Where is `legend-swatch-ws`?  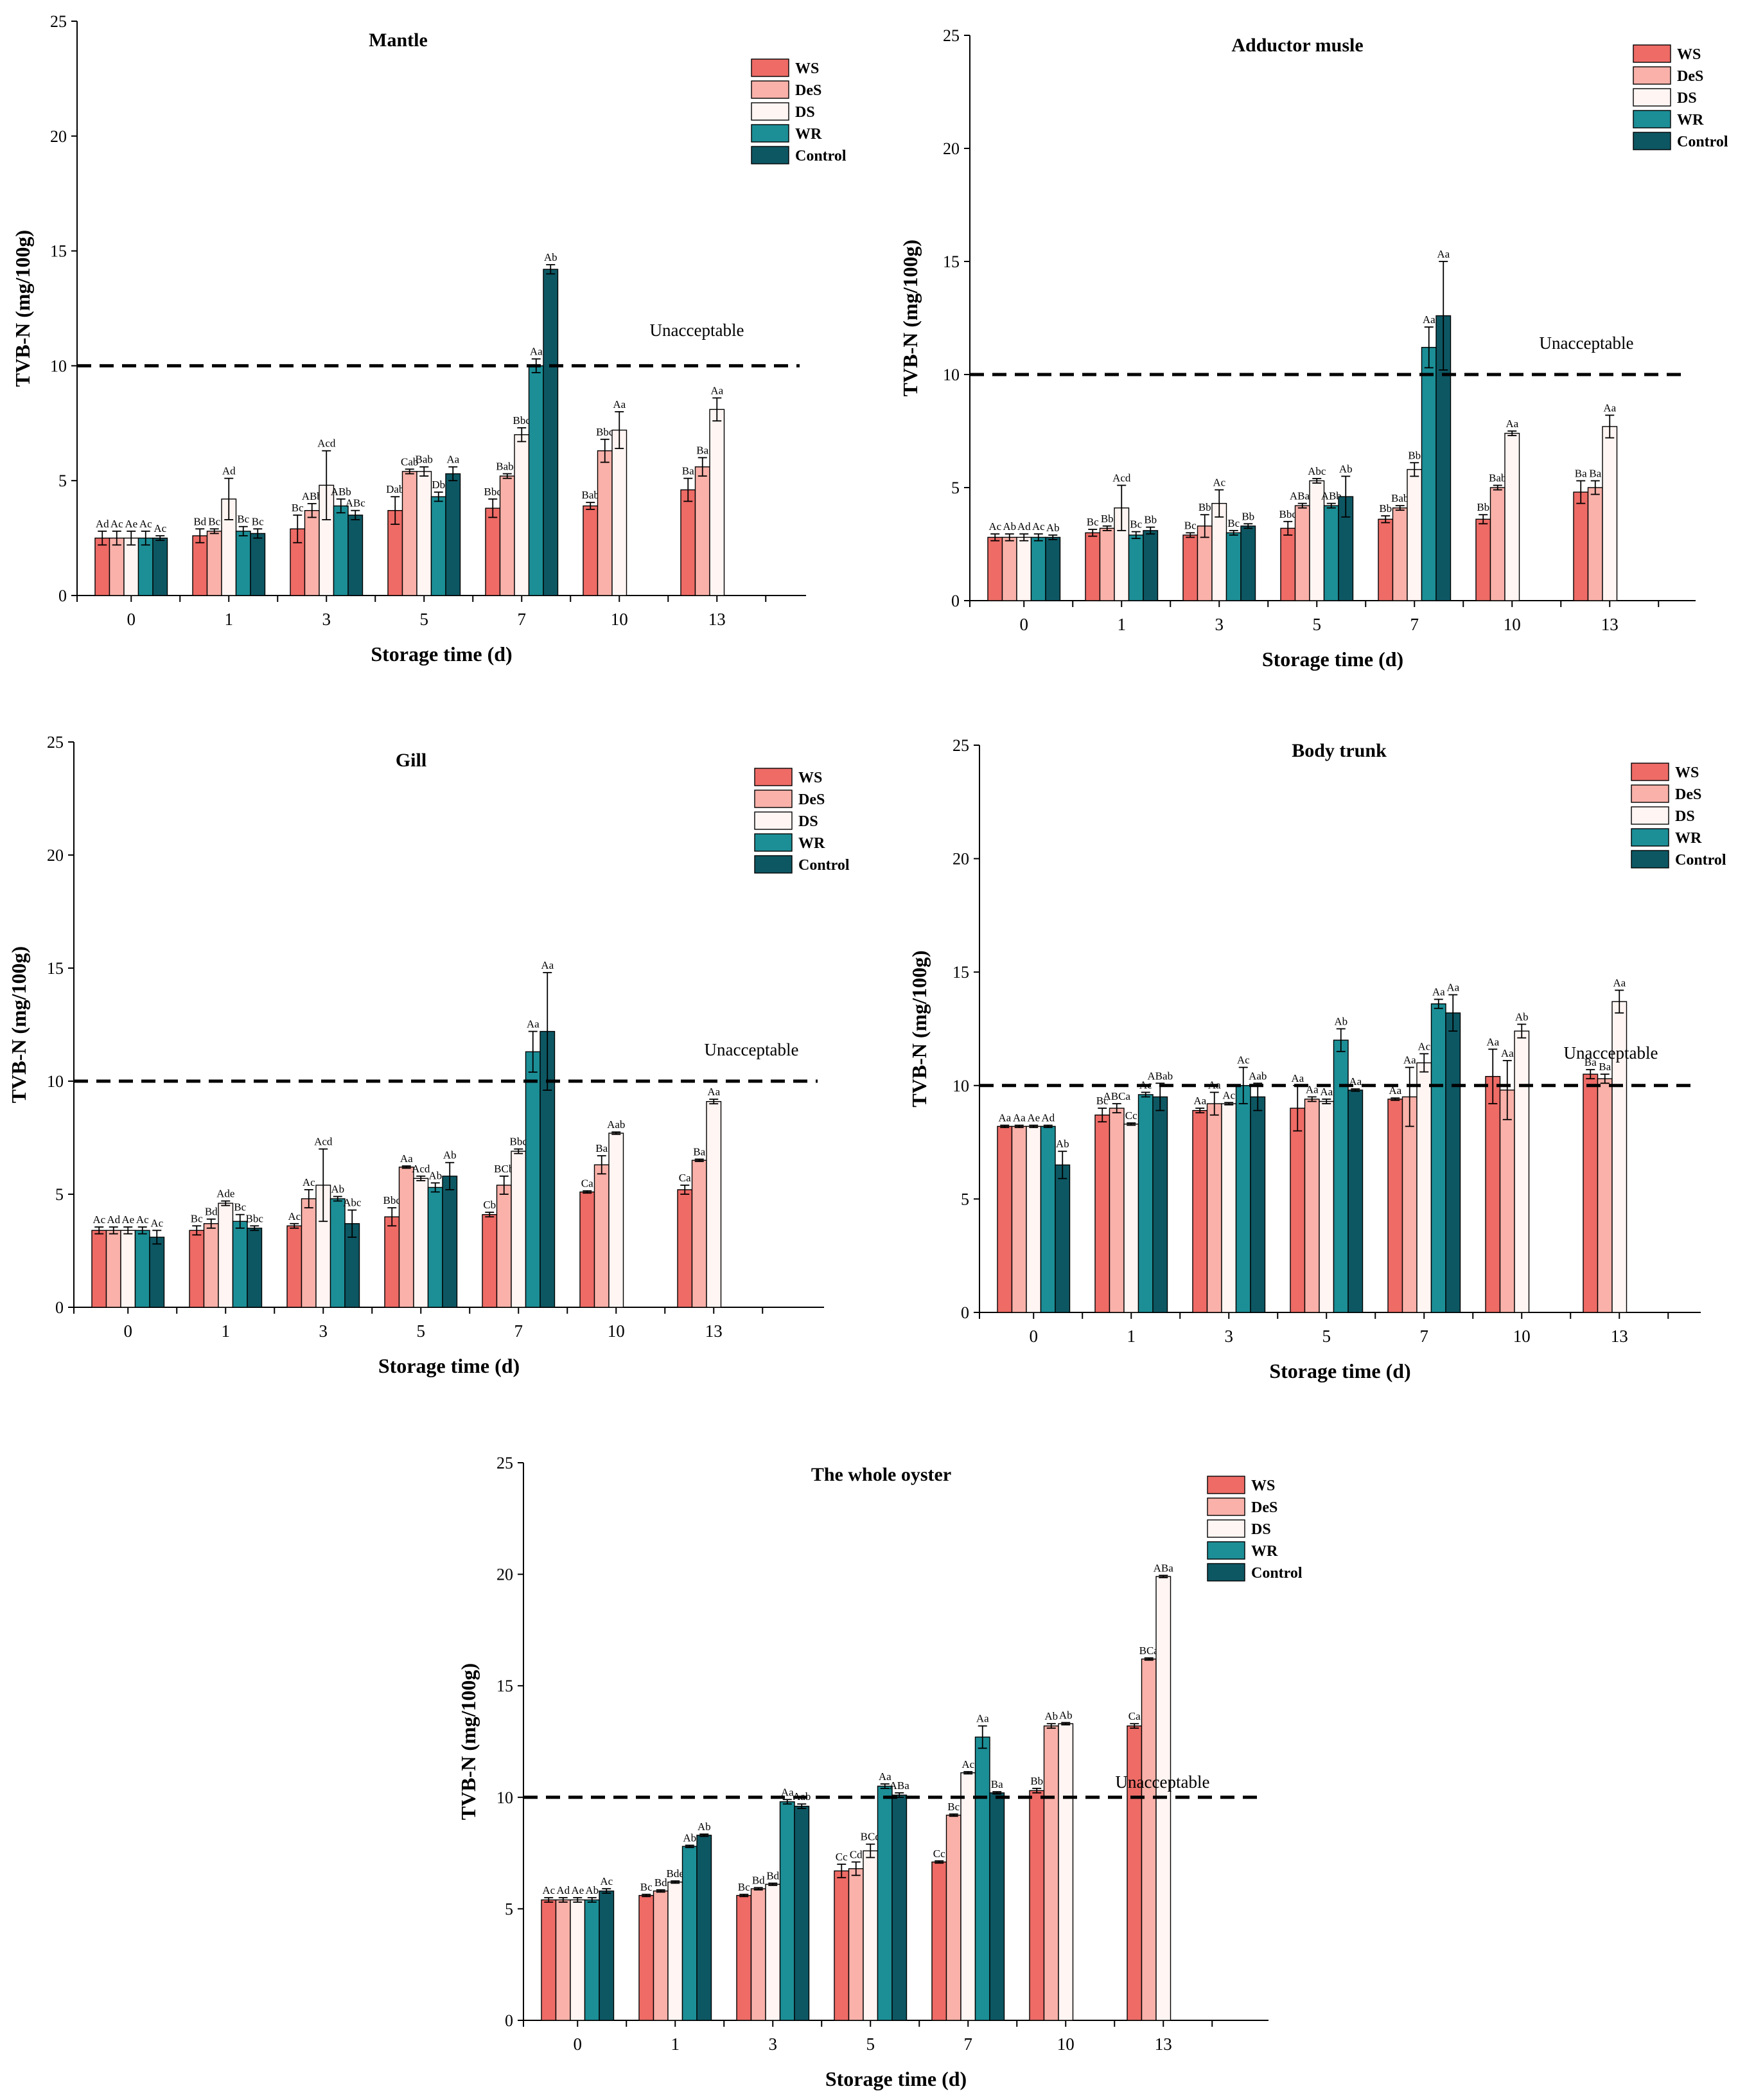
legend-swatch-ws is located at coordinates (770, 67).